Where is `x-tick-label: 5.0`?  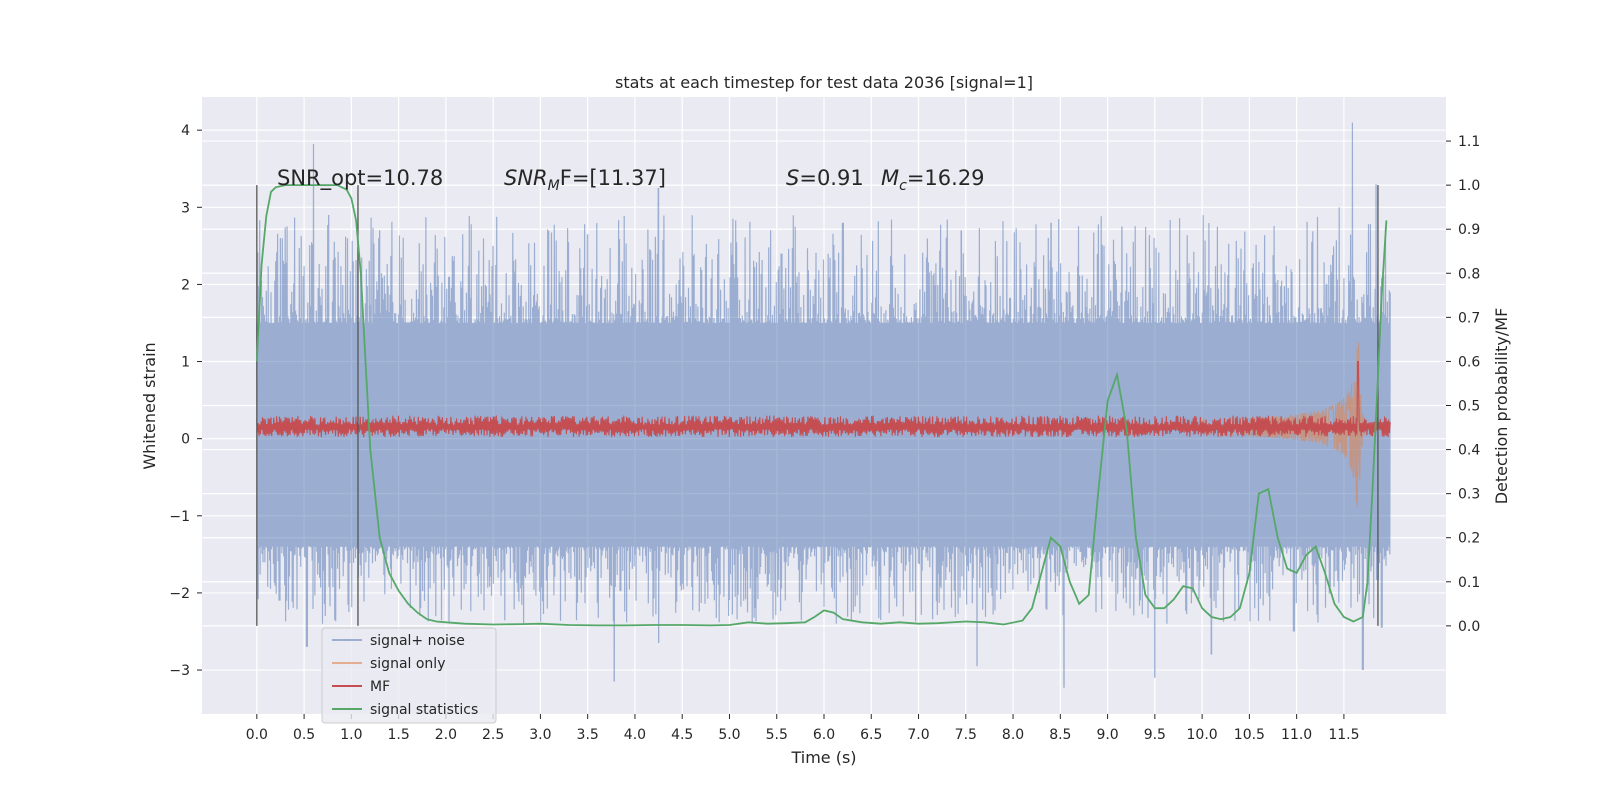
x-tick-label: 5.0 is located at coordinates (729, 735).